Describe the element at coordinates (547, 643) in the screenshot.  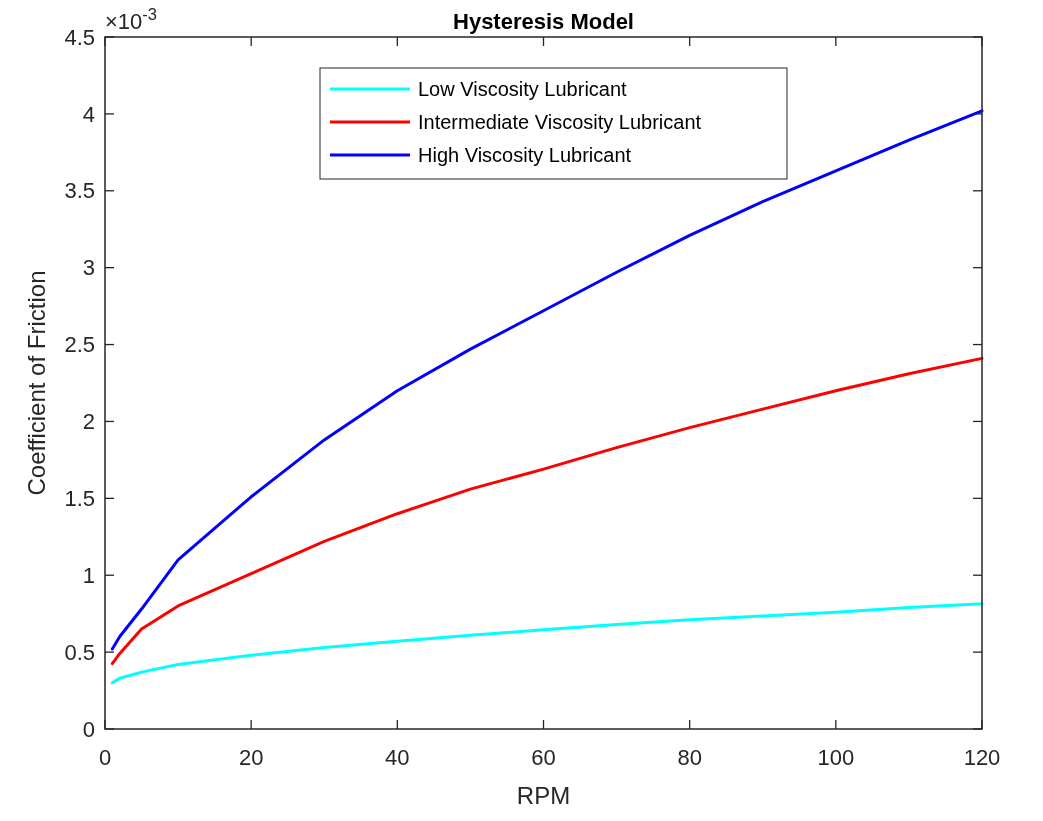
I see `line-series` at that location.